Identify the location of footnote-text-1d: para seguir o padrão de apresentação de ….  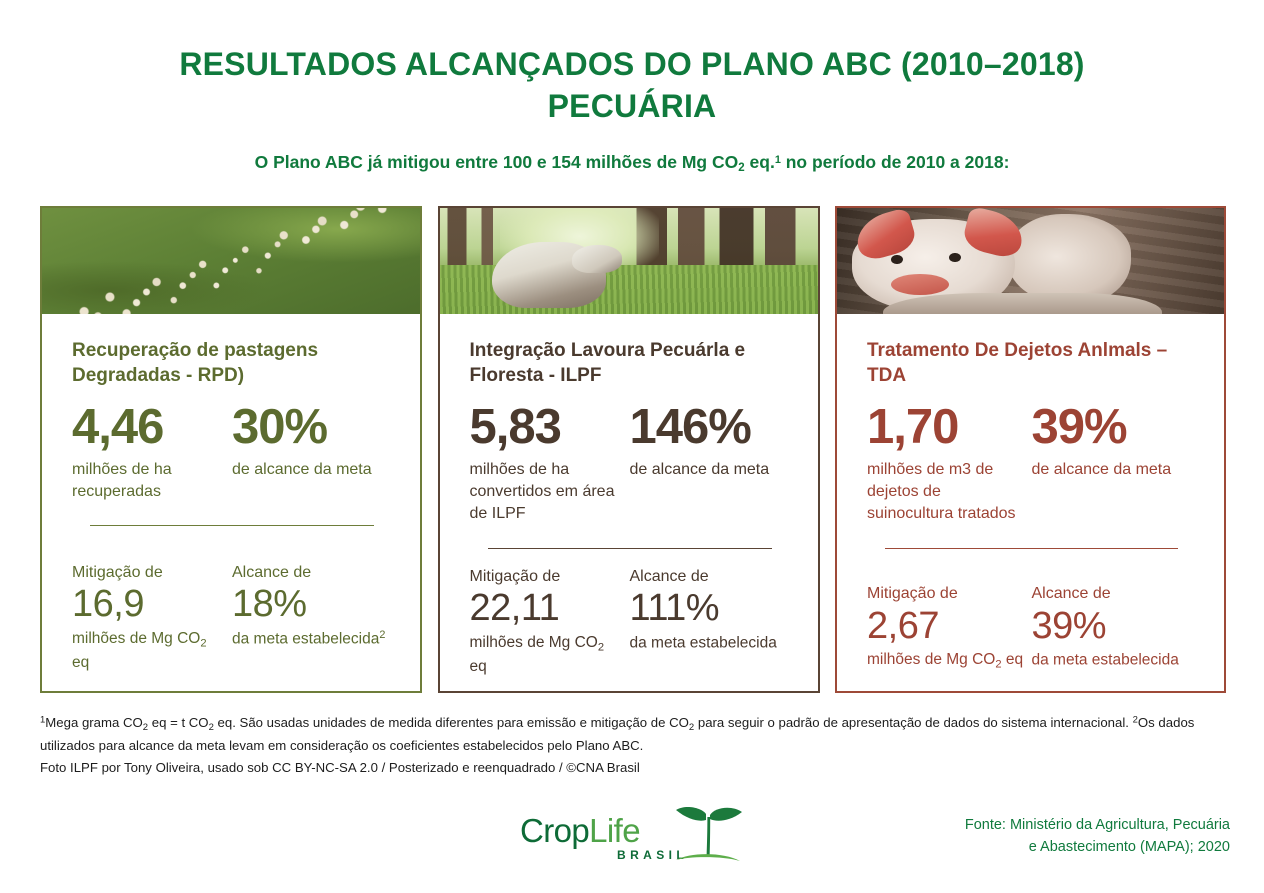
(913, 722).